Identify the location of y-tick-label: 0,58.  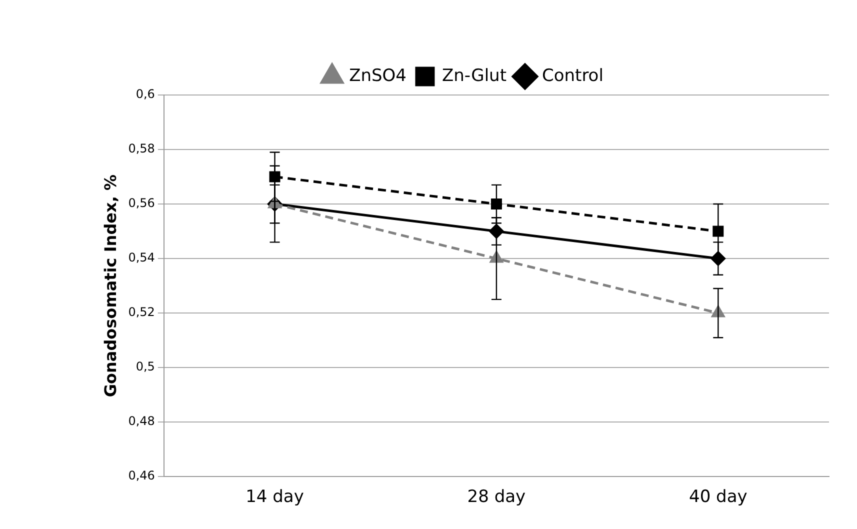
(141, 149).